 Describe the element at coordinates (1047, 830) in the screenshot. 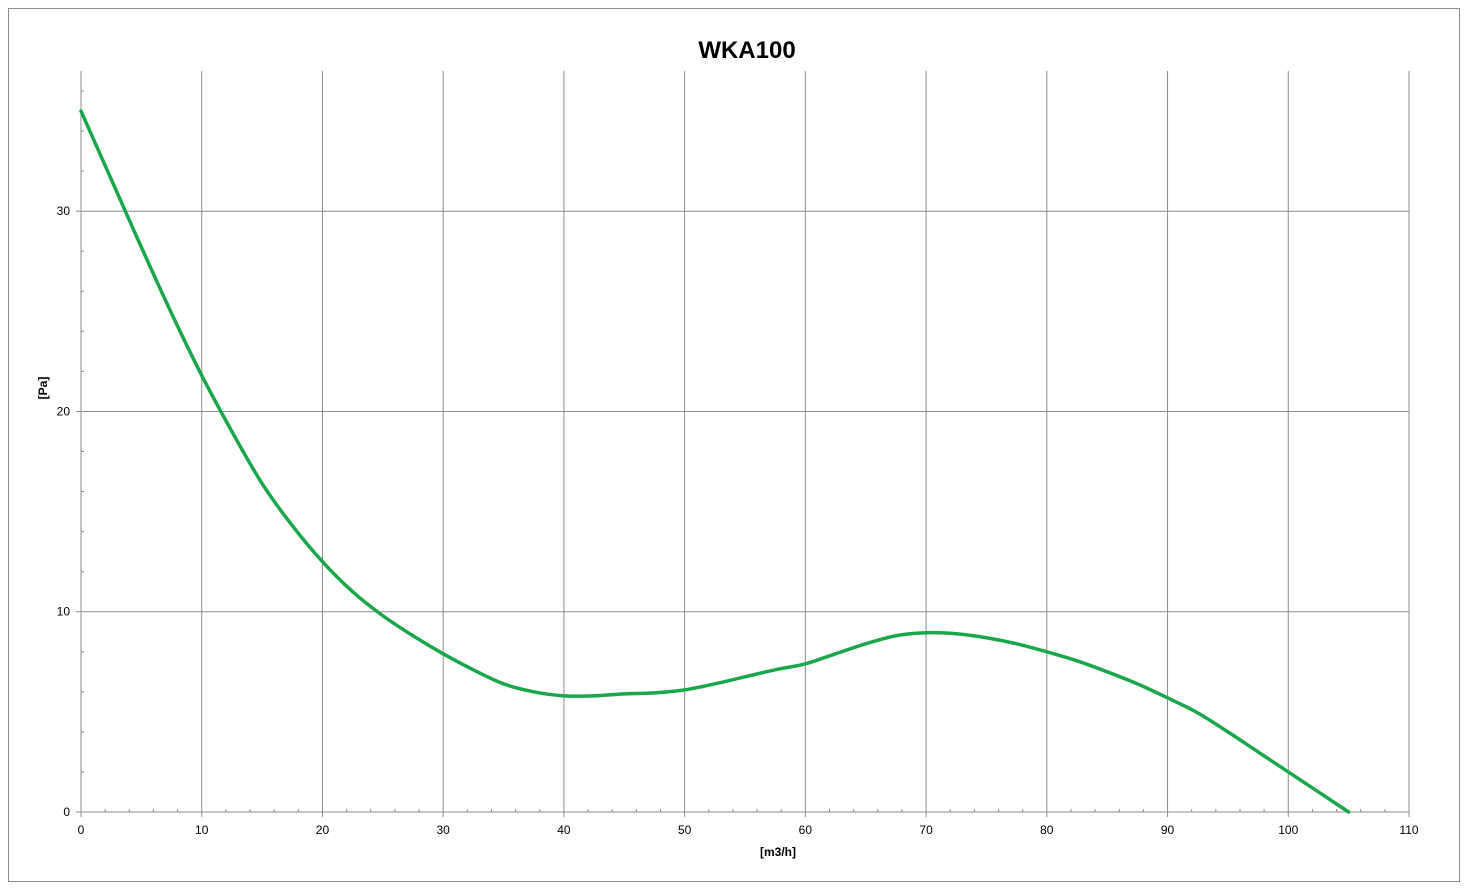

I see `x-tick-label: 80` at that location.